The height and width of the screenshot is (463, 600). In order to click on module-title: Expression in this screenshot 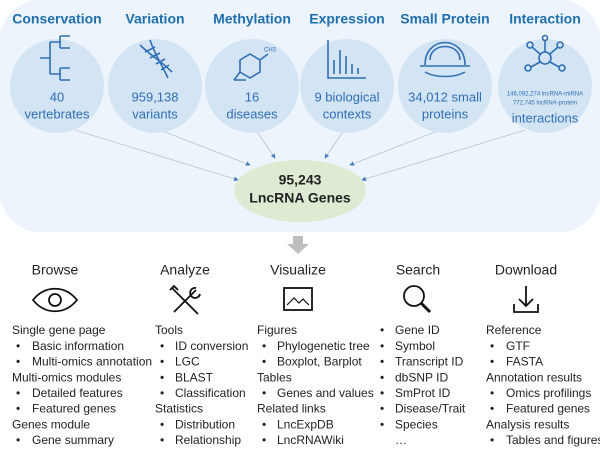, I will do `click(346, 19)`.